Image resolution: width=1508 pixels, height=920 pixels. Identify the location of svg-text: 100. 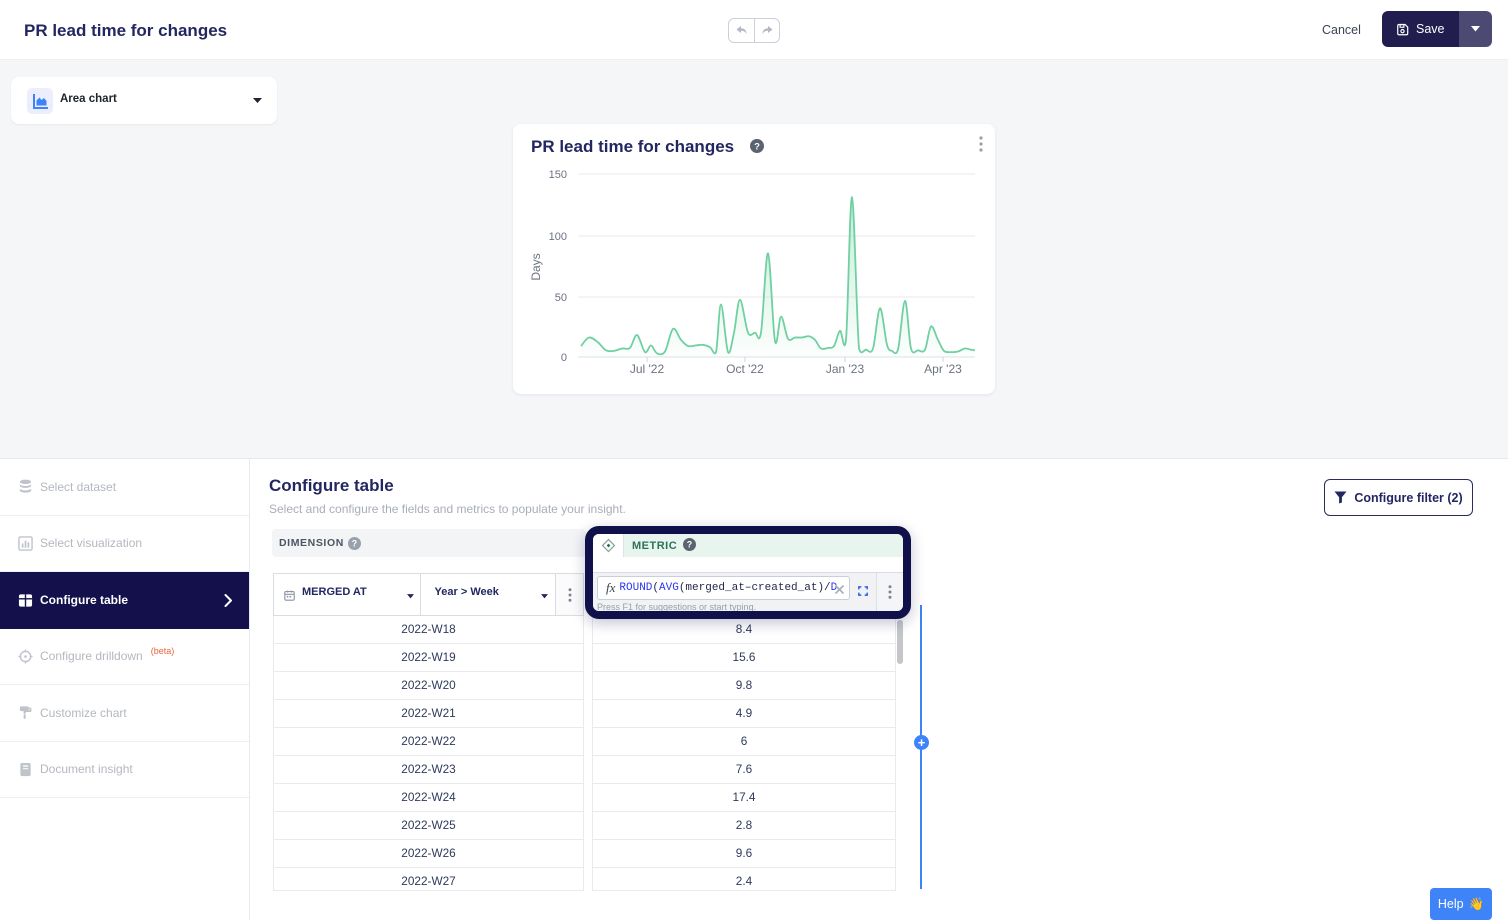
(558, 237).